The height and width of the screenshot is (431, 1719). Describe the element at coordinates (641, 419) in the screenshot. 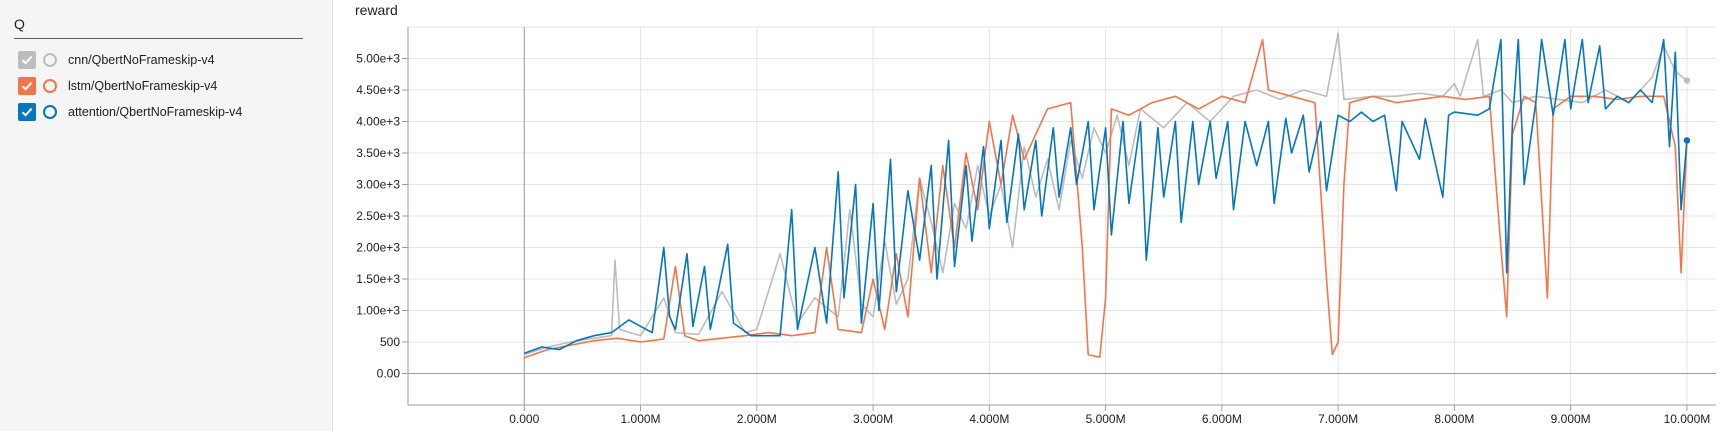

I see `x-tick-label: 1.000M` at that location.